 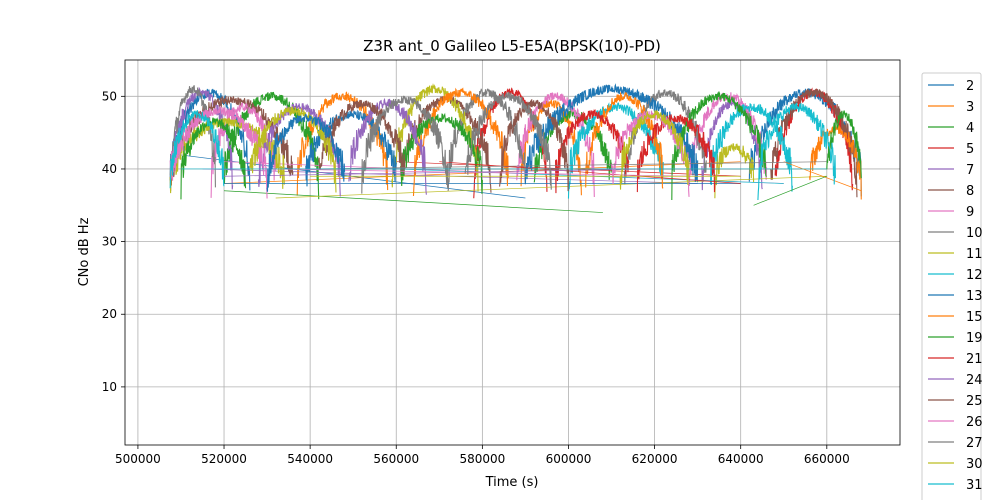 I want to click on y-tick-label: 30, so click(x=109, y=242).